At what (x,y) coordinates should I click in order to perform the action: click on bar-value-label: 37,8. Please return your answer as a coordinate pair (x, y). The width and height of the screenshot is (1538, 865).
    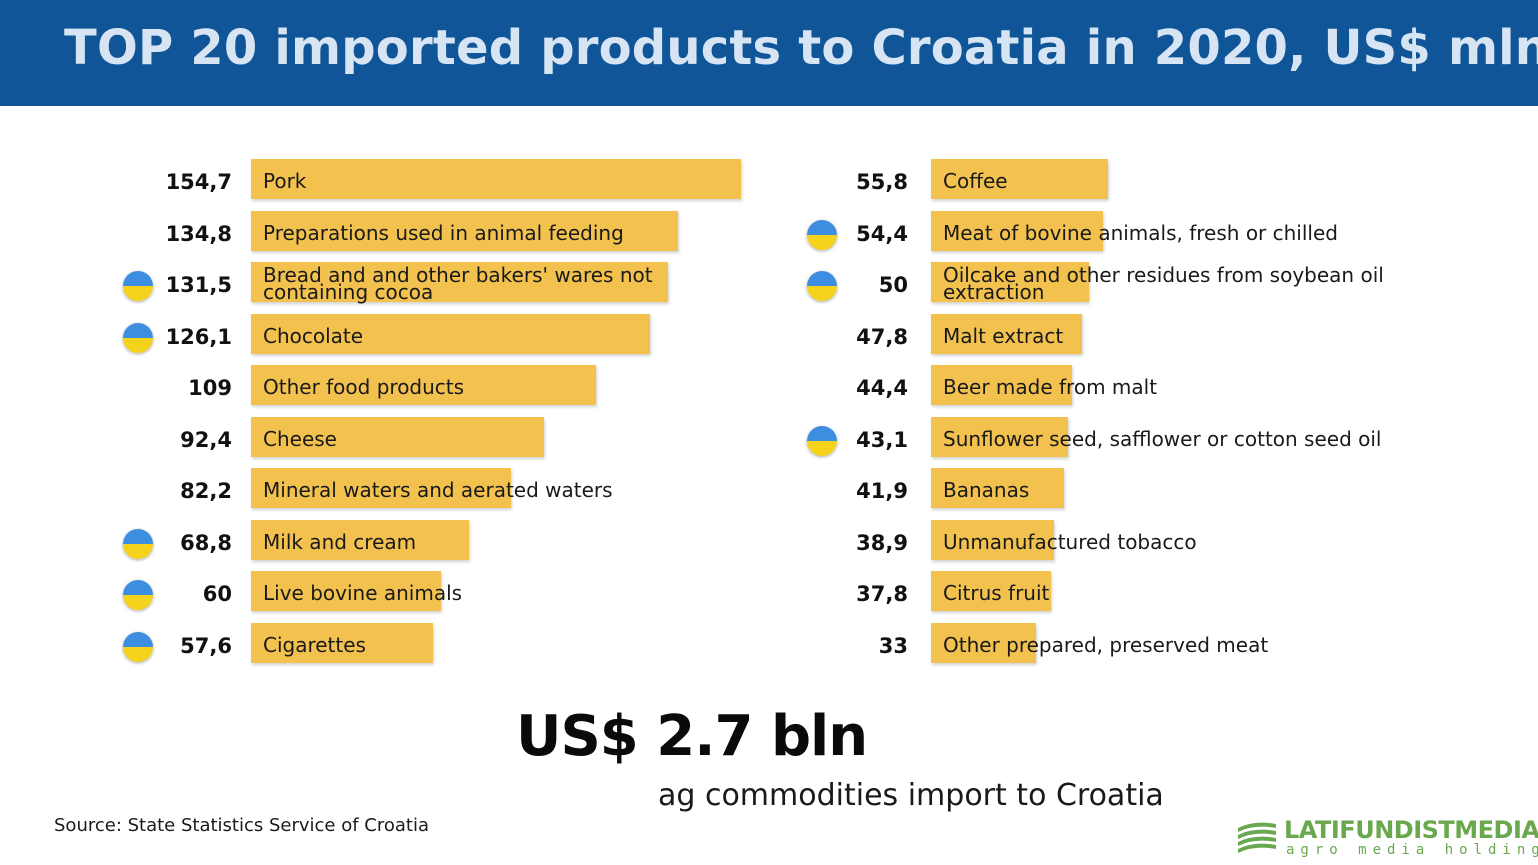
    Looking at the image, I should click on (882, 594).